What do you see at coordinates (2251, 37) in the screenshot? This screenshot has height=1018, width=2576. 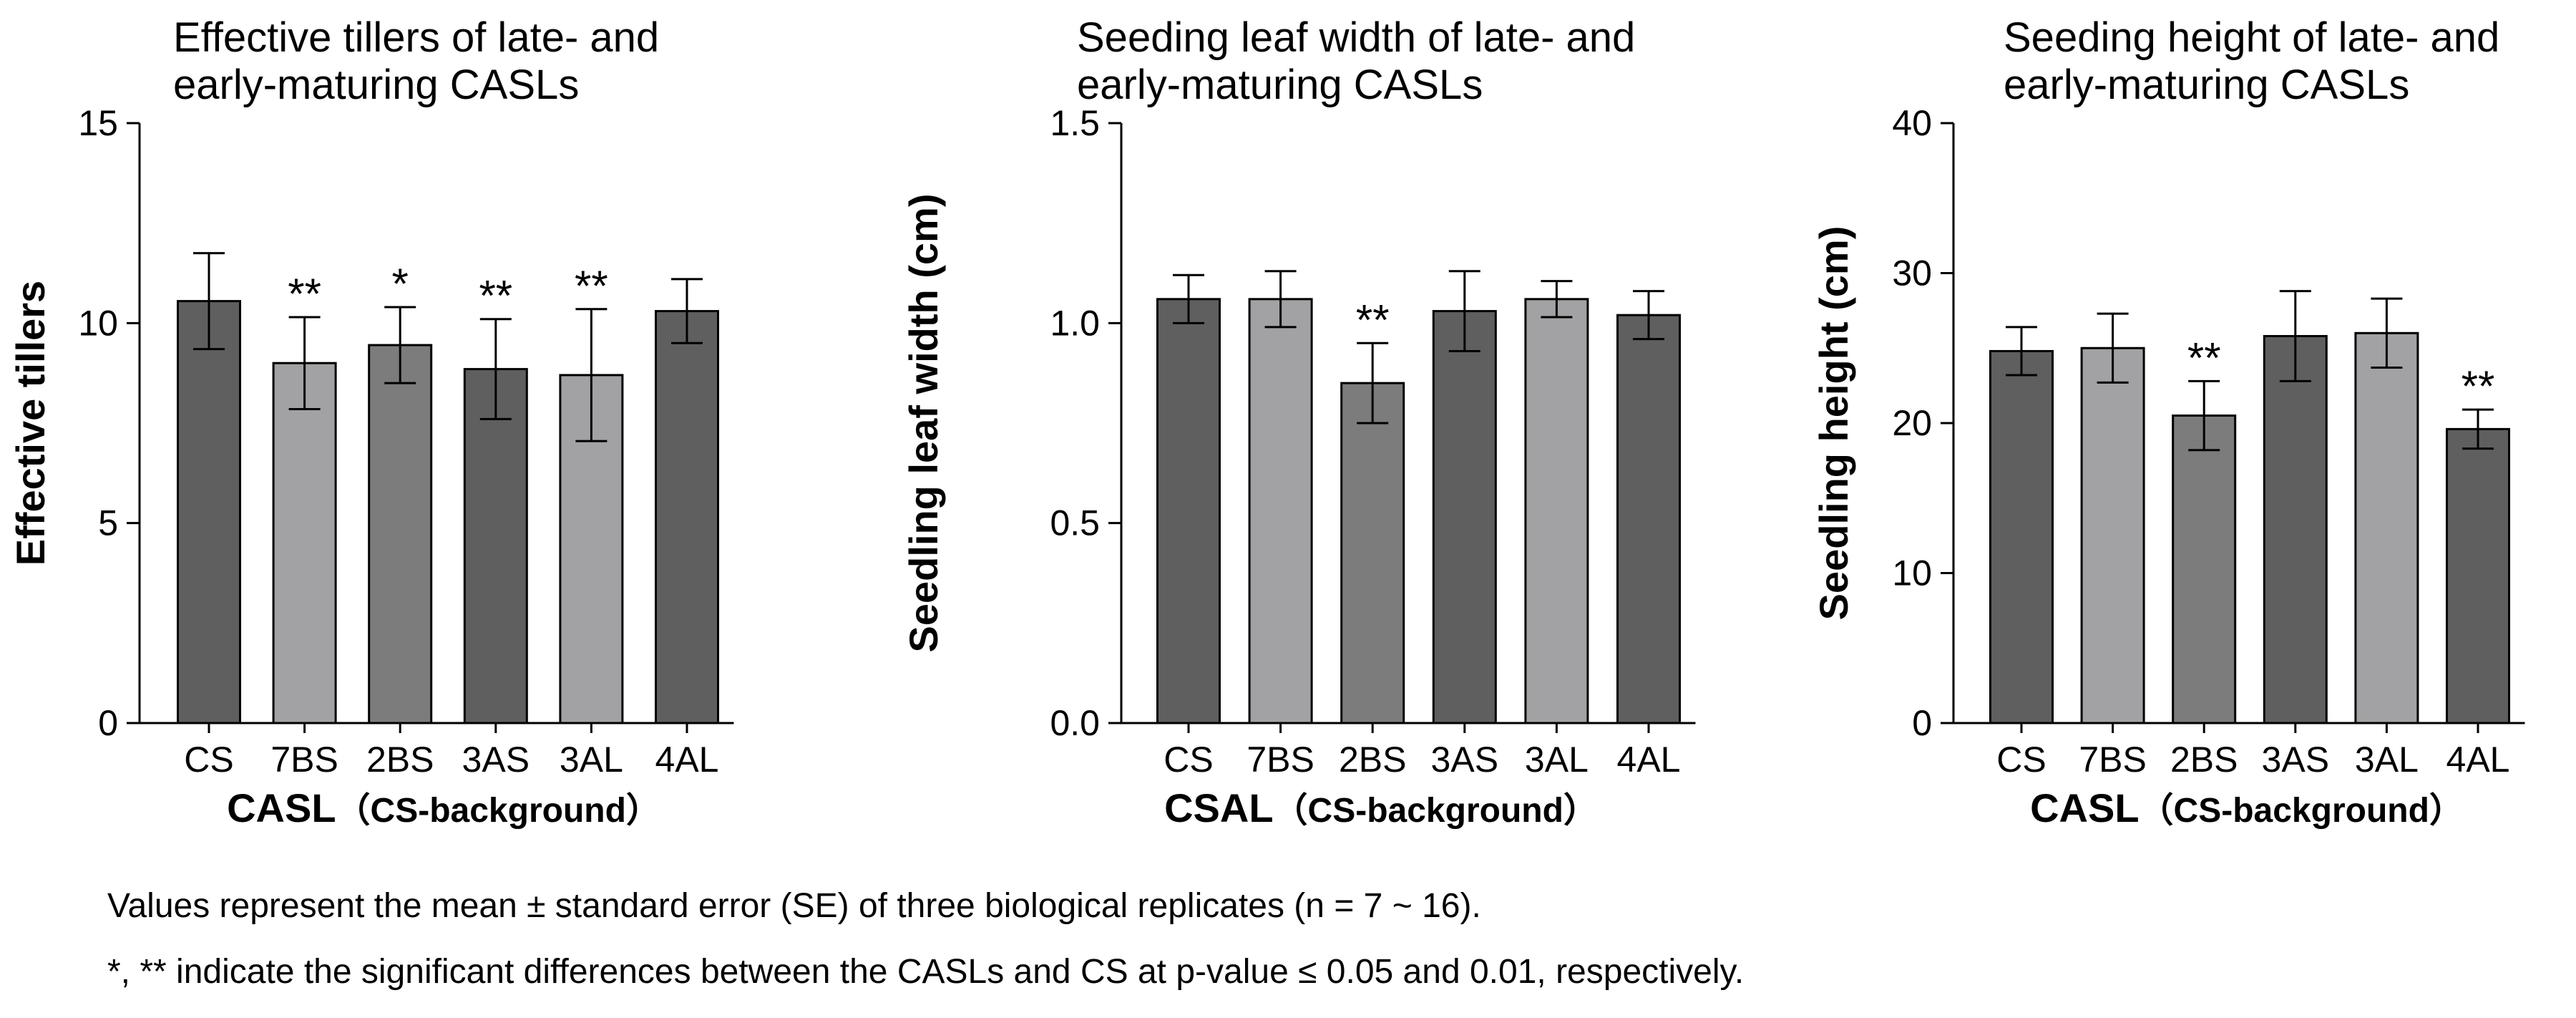 I see `chart-title-line: Seeding height of late- and` at bounding box center [2251, 37].